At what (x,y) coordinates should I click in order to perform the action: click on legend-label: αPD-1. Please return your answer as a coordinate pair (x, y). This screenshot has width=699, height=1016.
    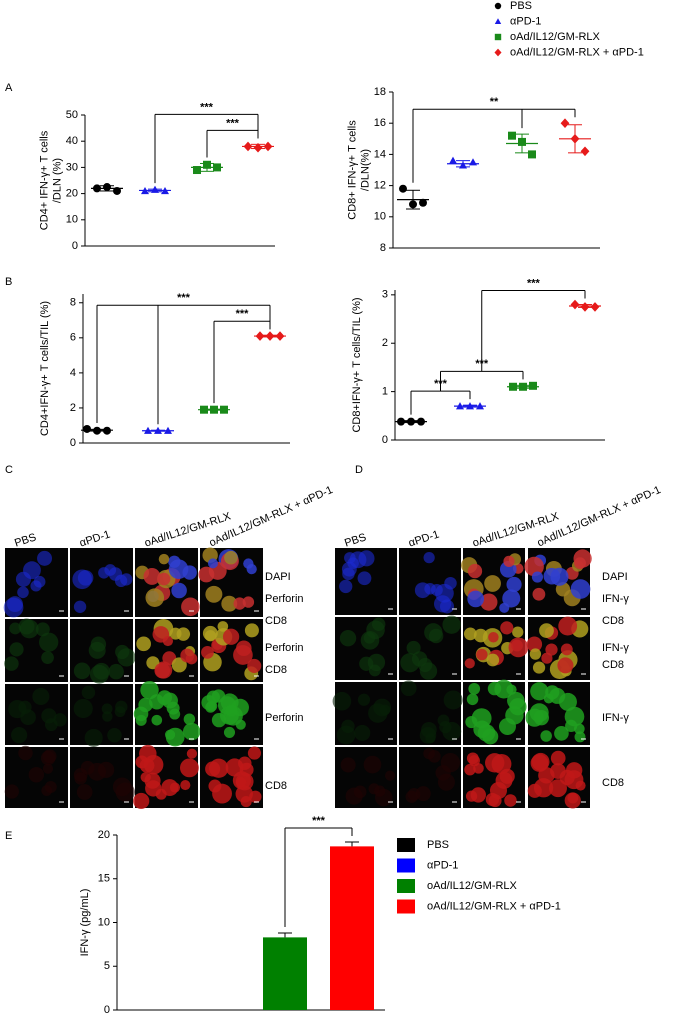
    Looking at the image, I should click on (442, 865).